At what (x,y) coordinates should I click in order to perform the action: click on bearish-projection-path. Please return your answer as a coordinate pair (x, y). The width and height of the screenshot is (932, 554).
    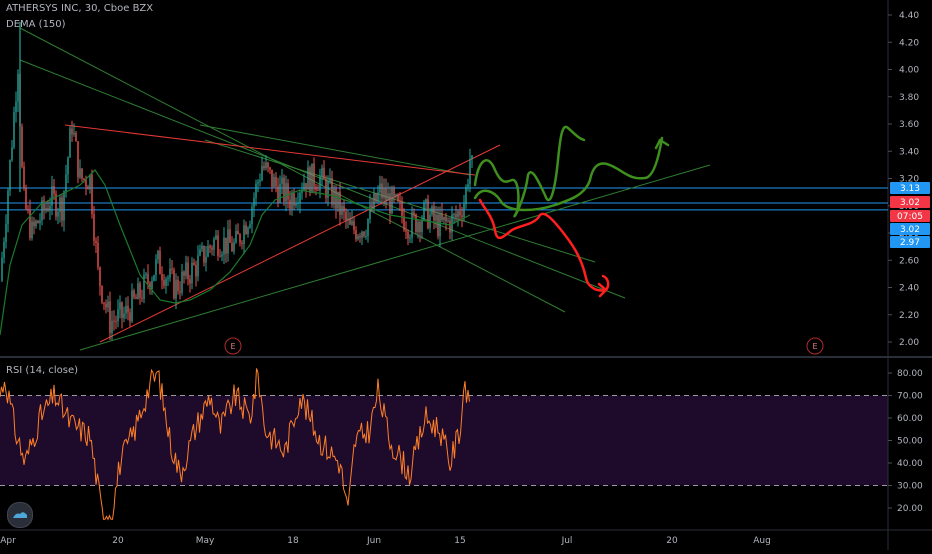
    Looking at the image, I should click on (544, 248).